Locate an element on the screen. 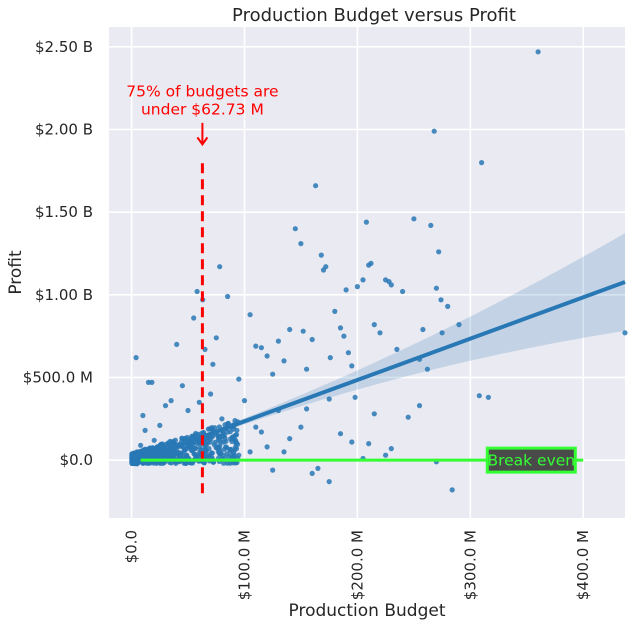 The width and height of the screenshot is (632, 626). y-tick-label: $500.0 M is located at coordinates (58, 377).